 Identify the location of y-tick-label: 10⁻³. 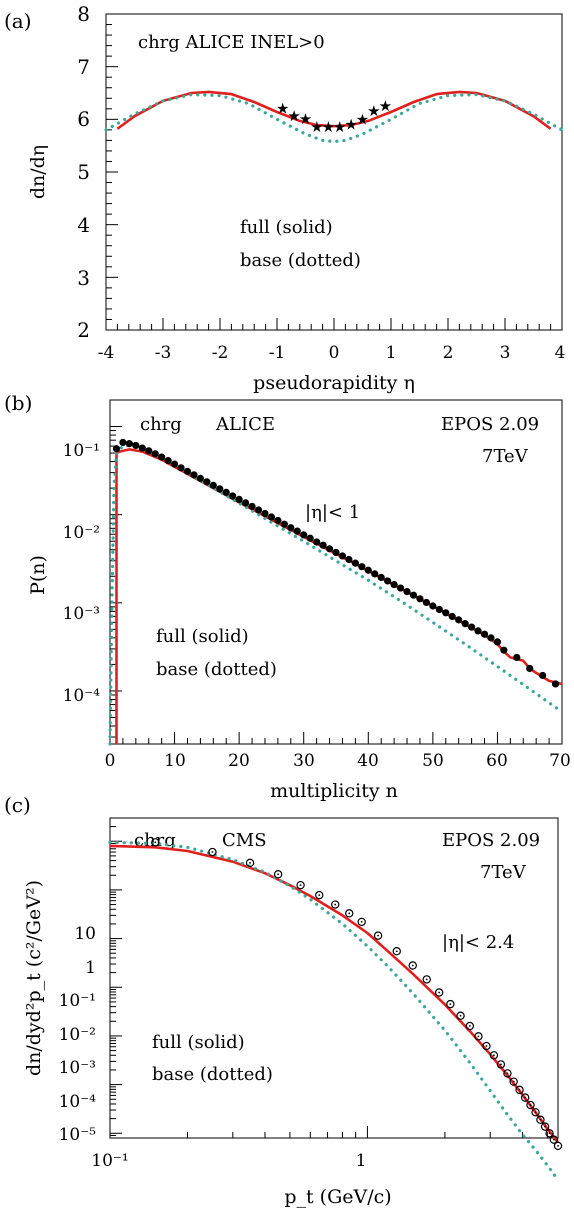
(81, 614).